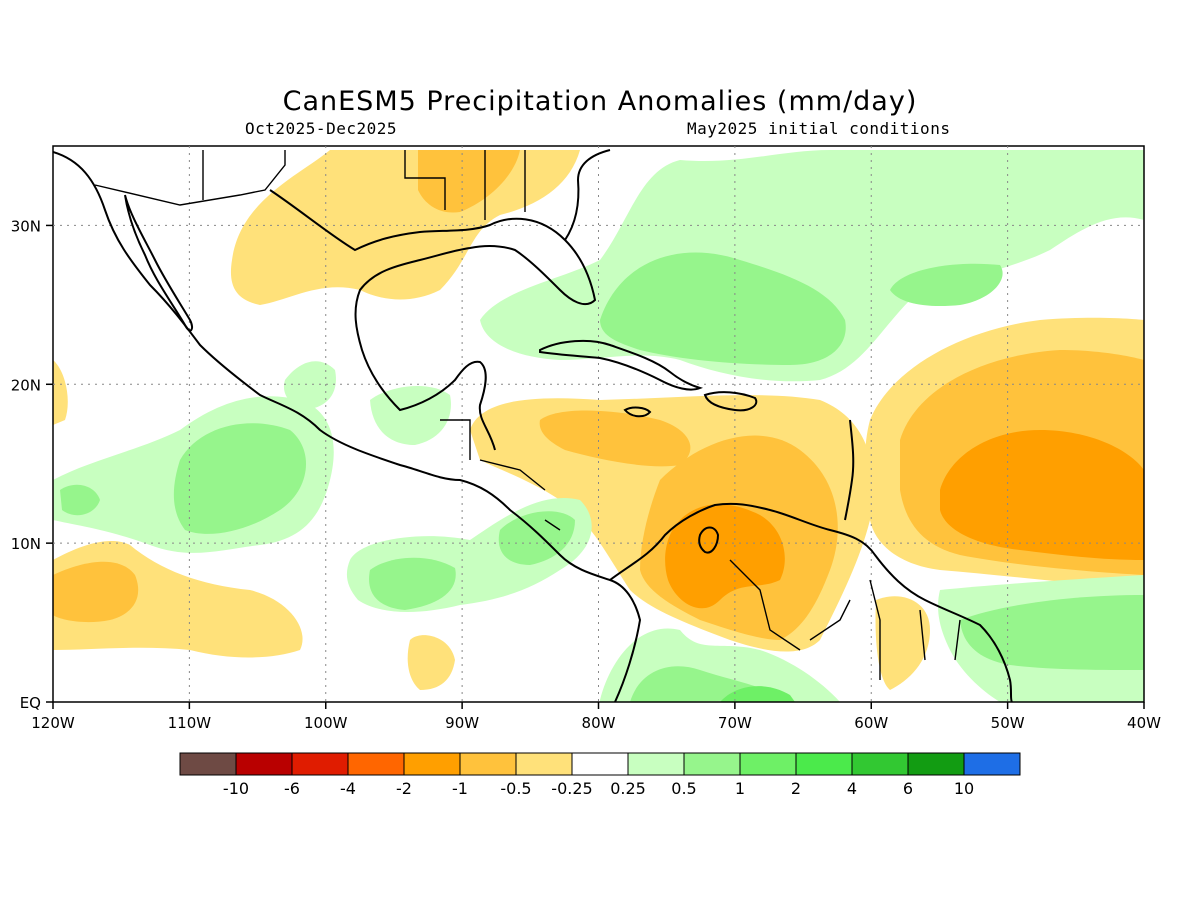 The image size is (1200, 900). Describe the element at coordinates (53, 723) in the screenshot. I see `x-tick-label: 120W` at that location.